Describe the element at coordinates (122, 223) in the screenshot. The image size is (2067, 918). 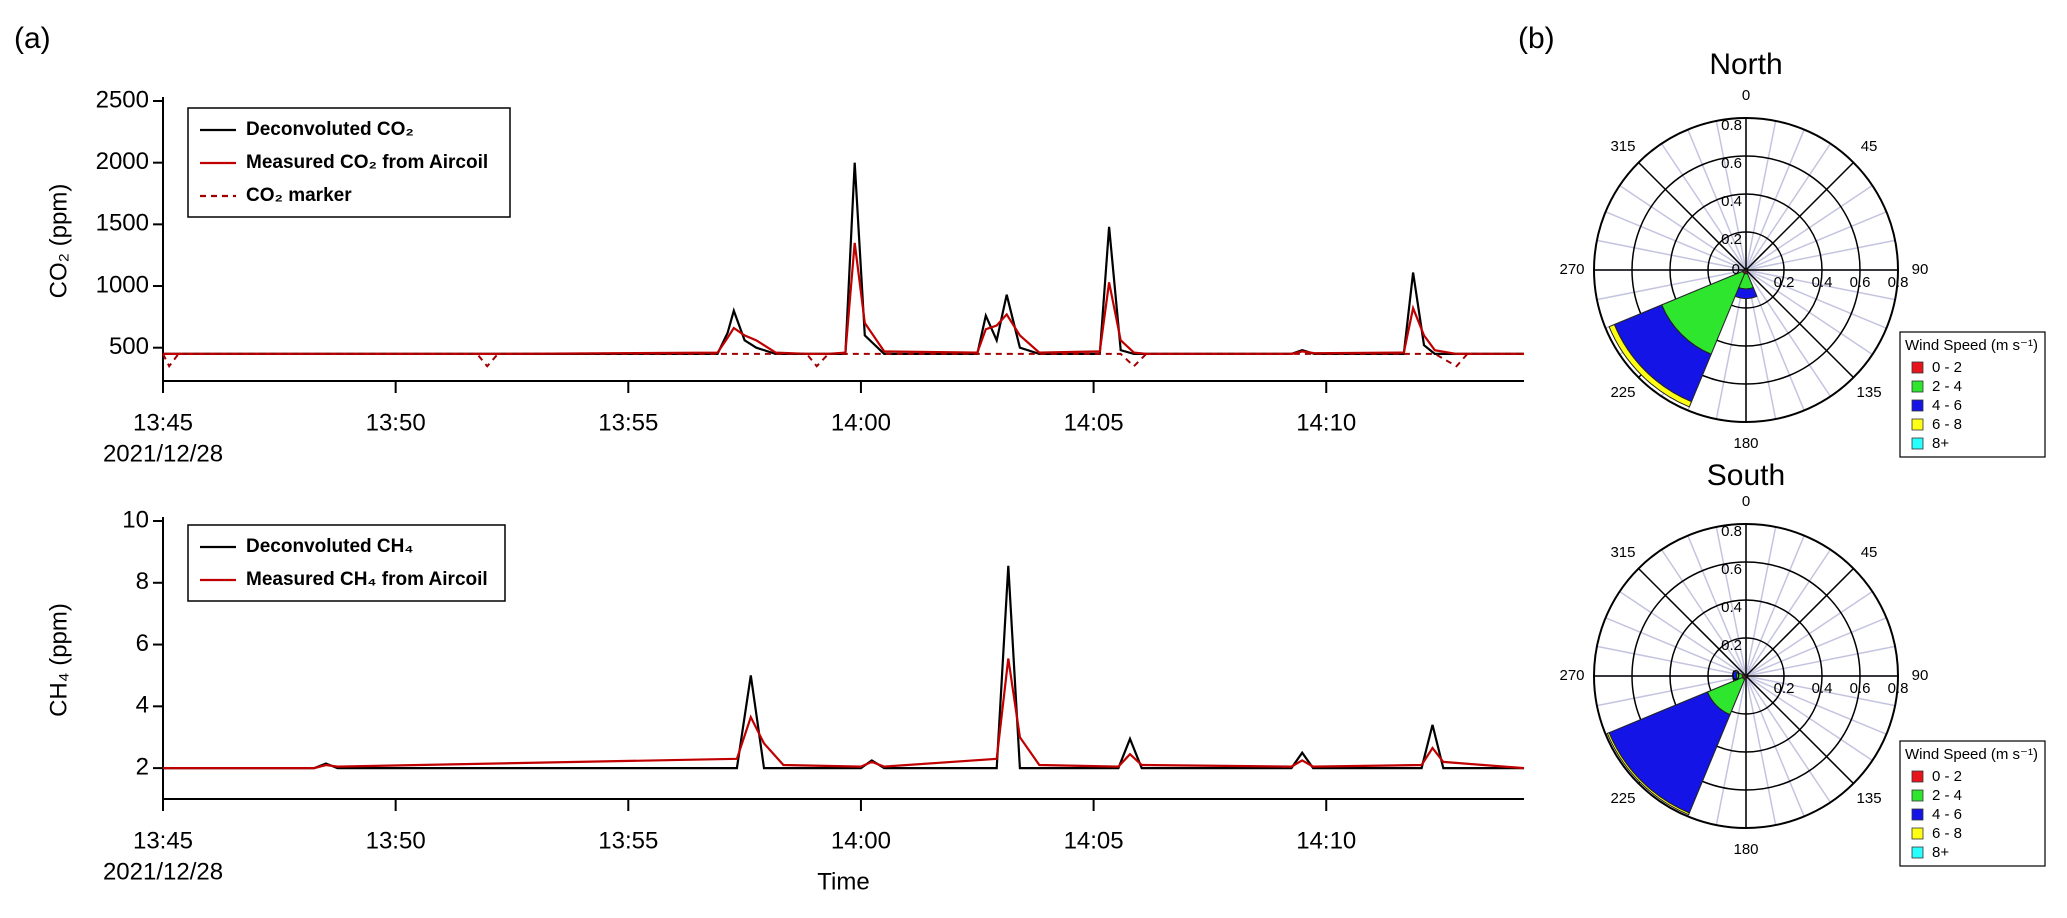
I see `y-tick-label: 1500` at that location.